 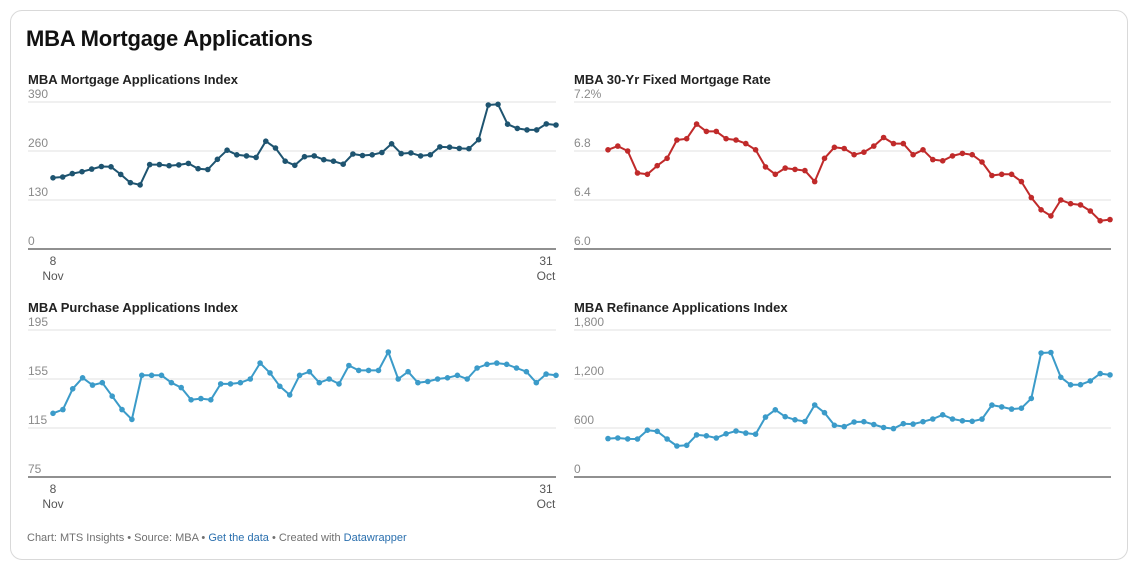 I want to click on y-tick-label: 1,200, so click(x=589, y=371).